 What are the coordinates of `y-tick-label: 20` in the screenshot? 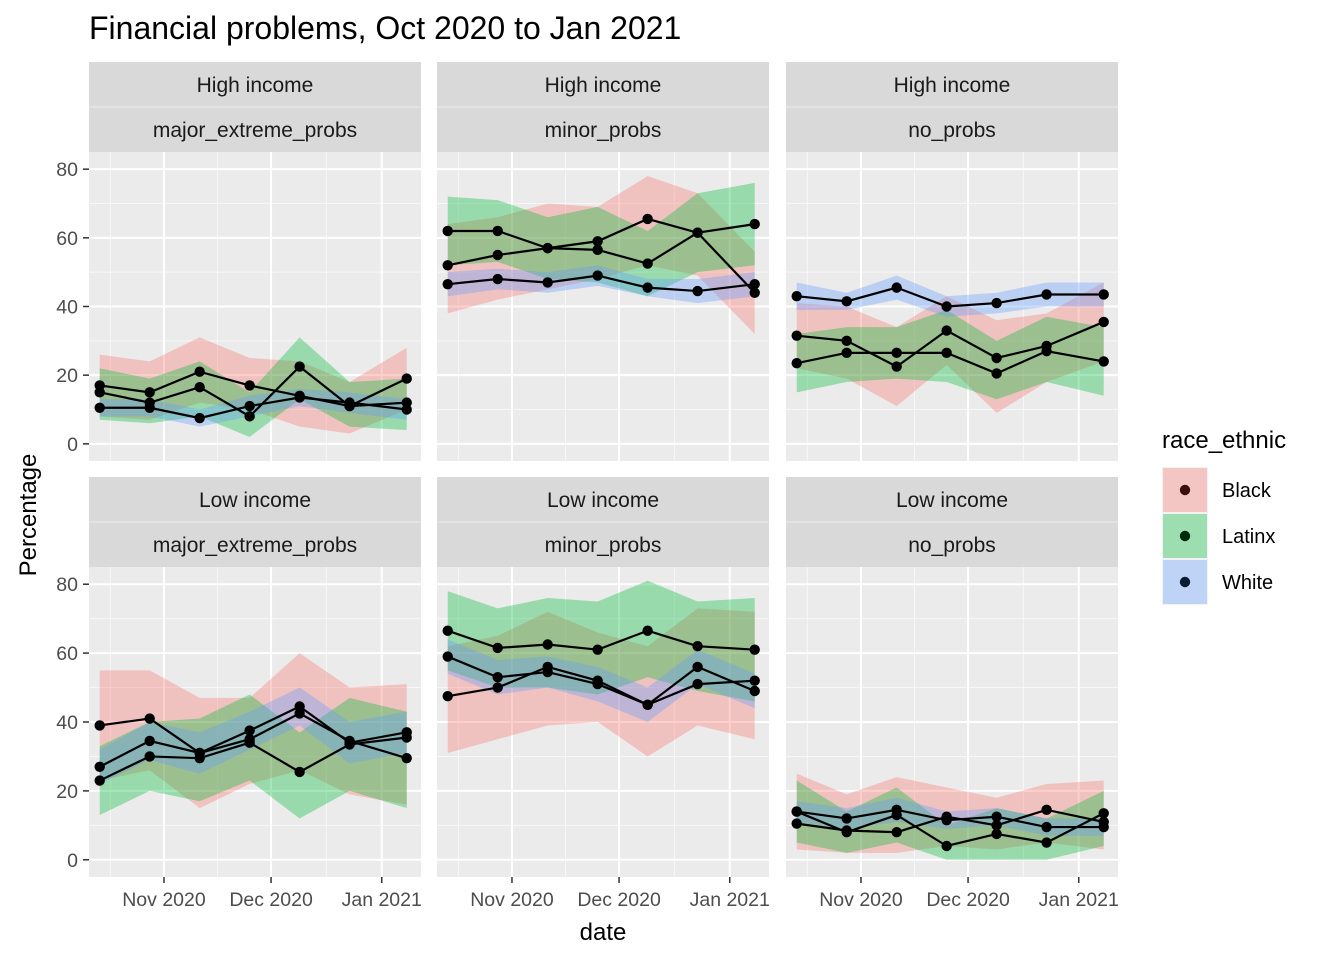 It's located at (67, 376).